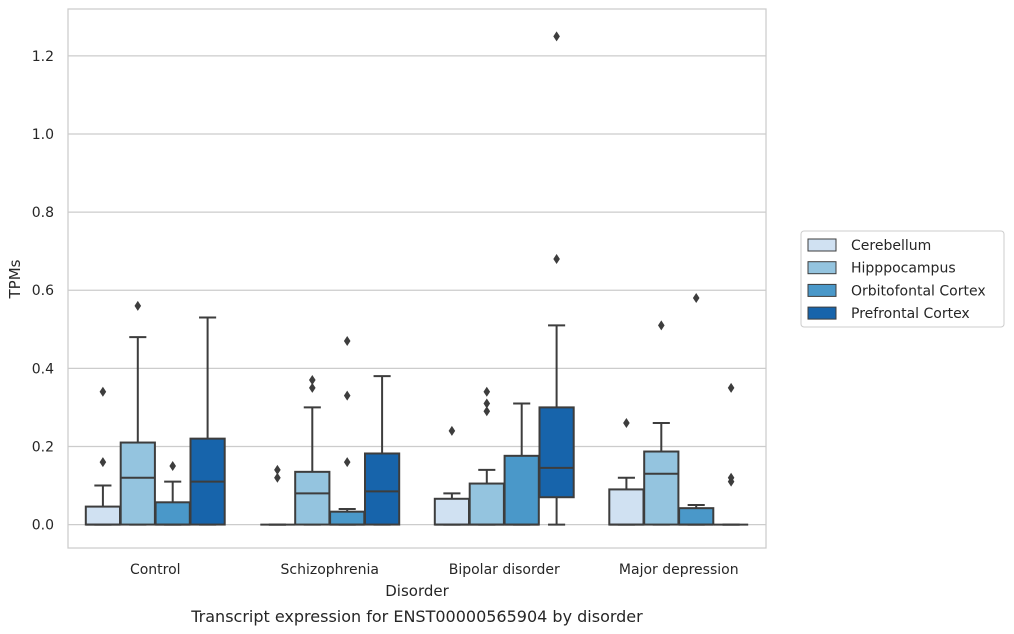  I want to click on y-tick-label: 1.2, so click(43, 57).